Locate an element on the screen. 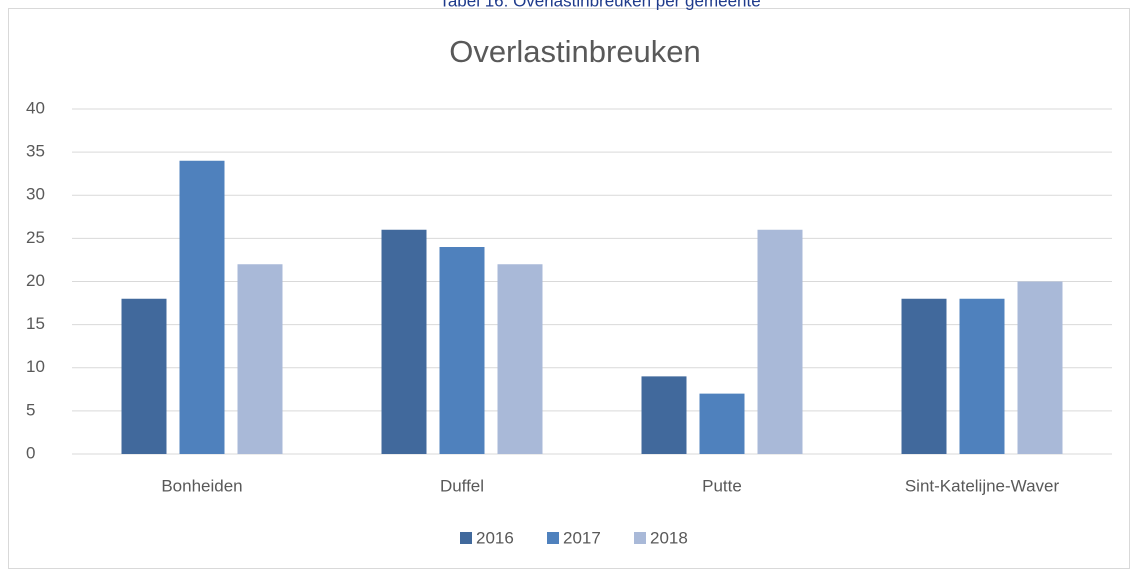 The height and width of the screenshot is (570, 1131). y-tick-label: 15 is located at coordinates (35, 323).